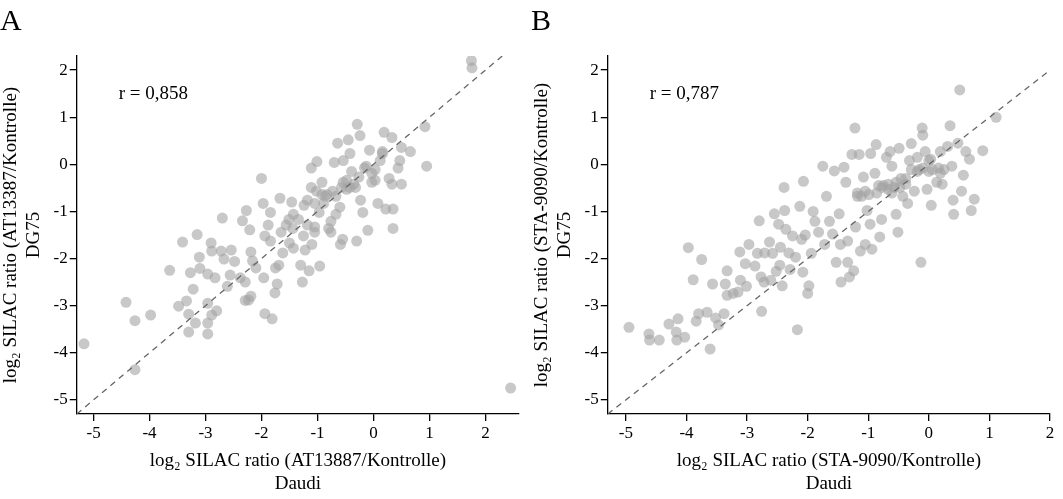 This screenshot has width=1063, height=499. I want to click on x-axis-title: log₂ SILAC ratio (AT13887/Kontrolle) Daudi, so click(298, 470).